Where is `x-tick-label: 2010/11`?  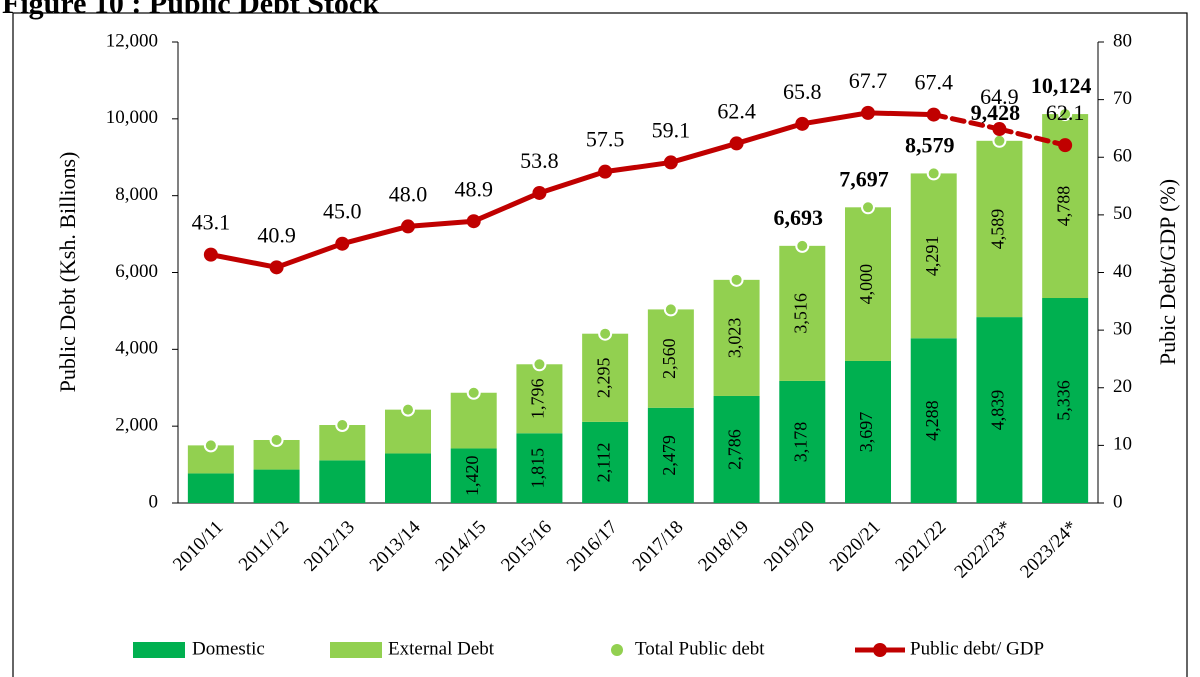
x-tick-label: 2010/11 is located at coordinates (198, 546).